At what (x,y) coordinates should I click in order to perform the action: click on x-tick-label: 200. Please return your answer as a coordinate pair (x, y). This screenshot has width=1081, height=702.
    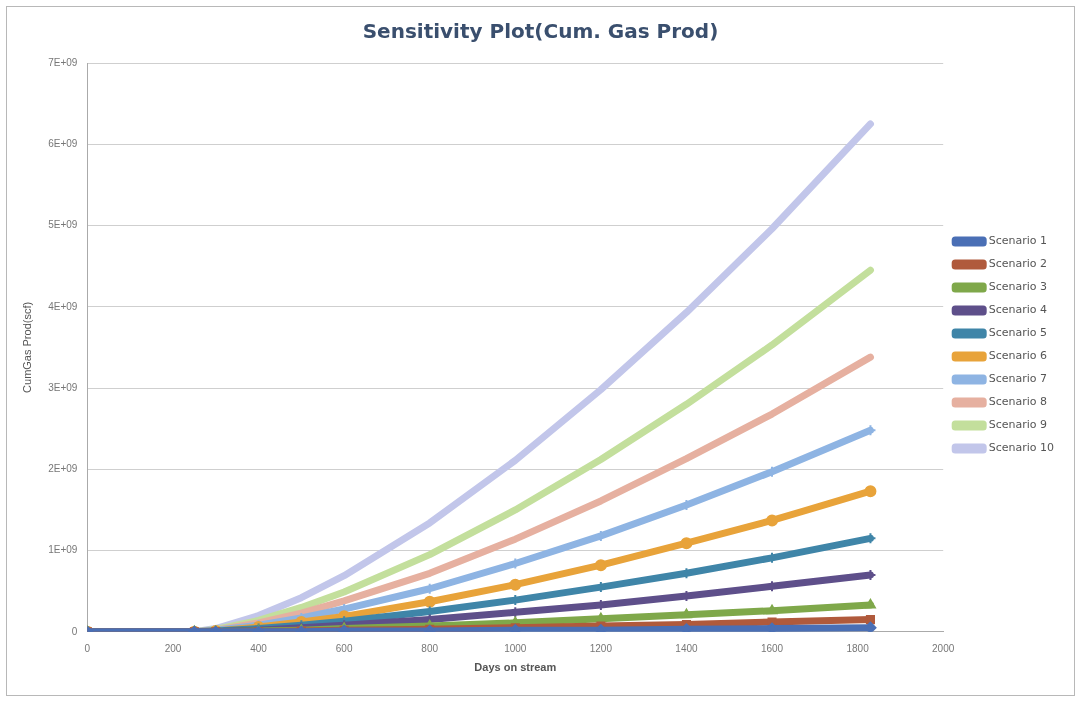
    Looking at the image, I should click on (173, 648).